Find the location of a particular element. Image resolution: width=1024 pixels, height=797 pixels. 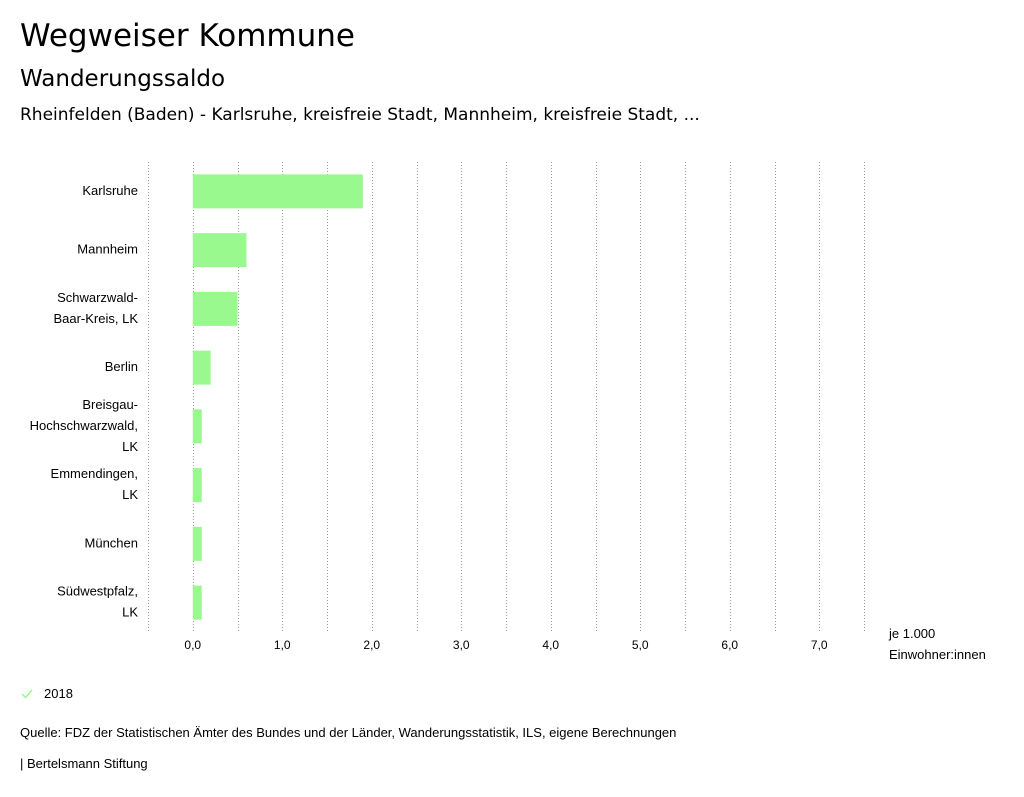

unit-label: je 1.000 is located at coordinates (911, 633).